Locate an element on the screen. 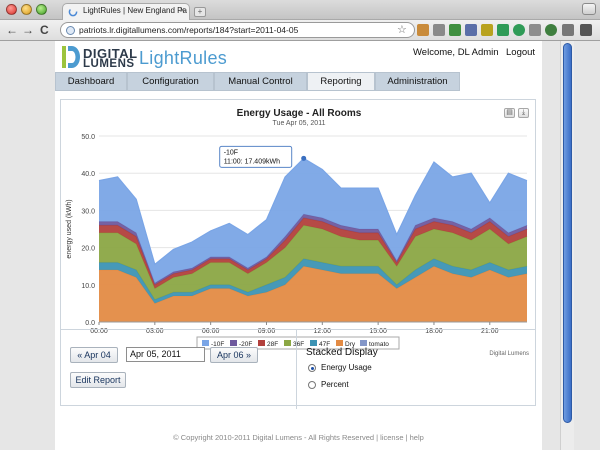  stacked-display-title: Stacked Display is located at coordinates (342, 352).